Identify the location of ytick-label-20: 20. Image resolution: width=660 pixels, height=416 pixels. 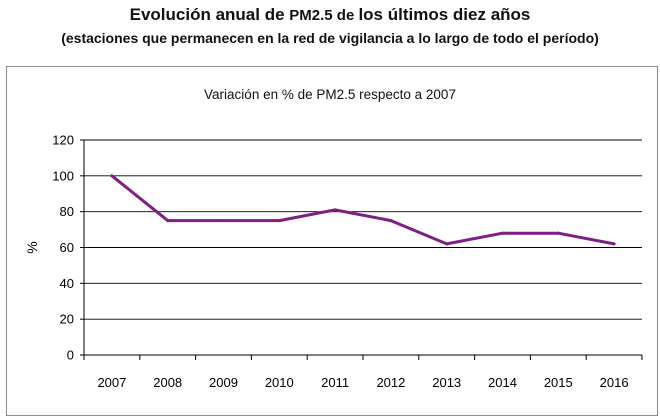
(67, 319).